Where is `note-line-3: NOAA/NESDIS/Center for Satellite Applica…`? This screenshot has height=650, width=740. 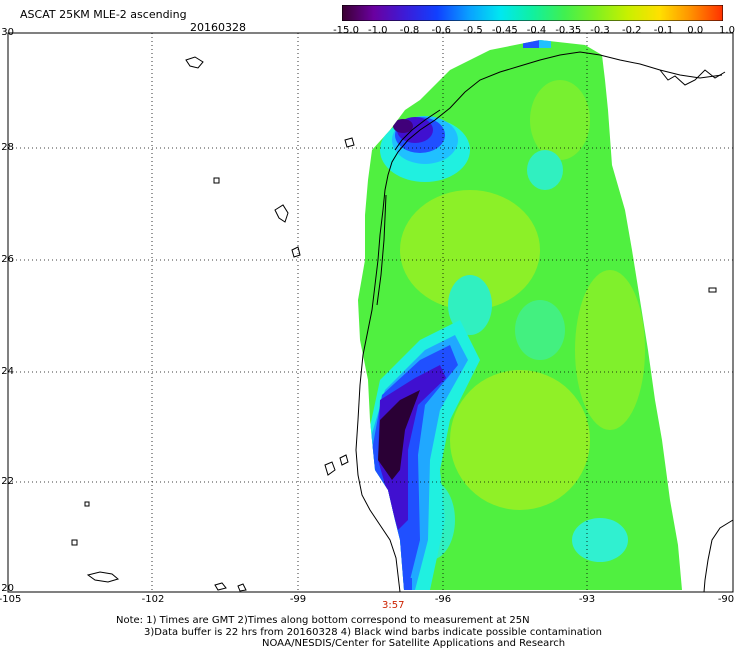 note-line-3: NOAA/NESDIS/Center for Satellite Applica… is located at coordinates (414, 643).